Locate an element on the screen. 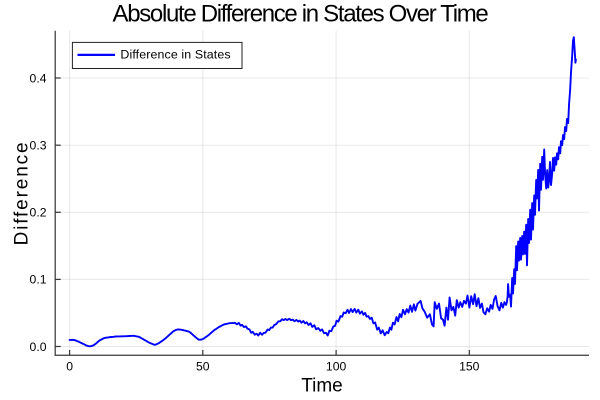 This screenshot has width=600, height=400. svg-text: 0 is located at coordinates (69, 367).